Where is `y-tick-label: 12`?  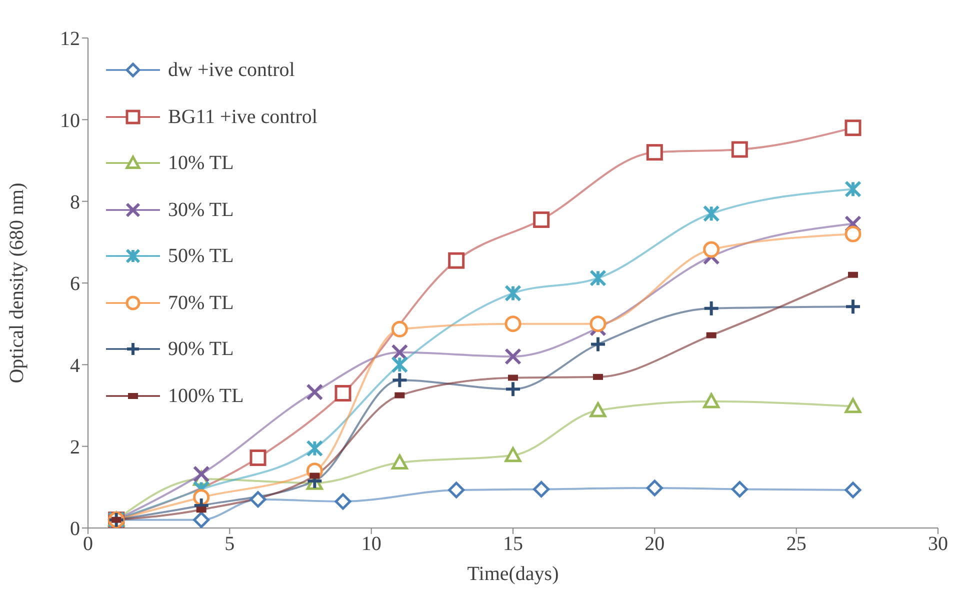
y-tick-label: 12 is located at coordinates (70, 39).